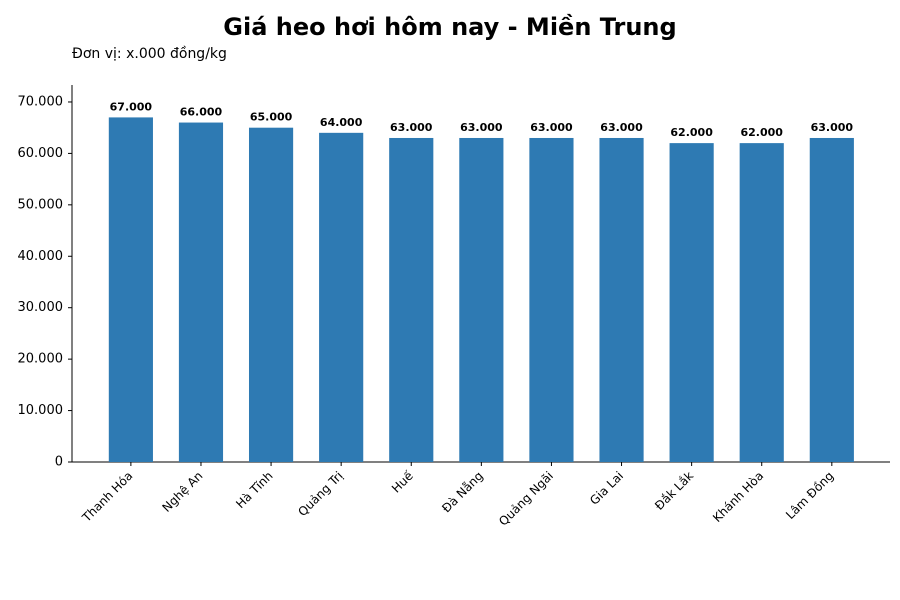 The image size is (900, 600). I want to click on value-label: 64.000, so click(341, 122).